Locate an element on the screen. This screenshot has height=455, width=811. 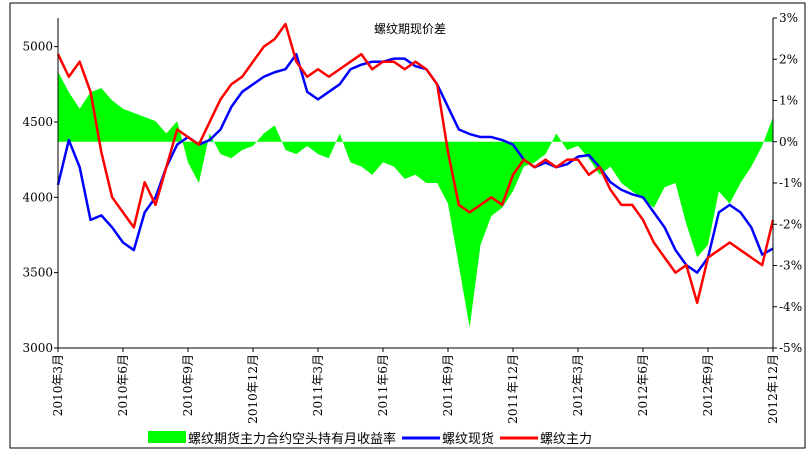
x-tick-label: 2012年9月 is located at coordinates (708, 385).